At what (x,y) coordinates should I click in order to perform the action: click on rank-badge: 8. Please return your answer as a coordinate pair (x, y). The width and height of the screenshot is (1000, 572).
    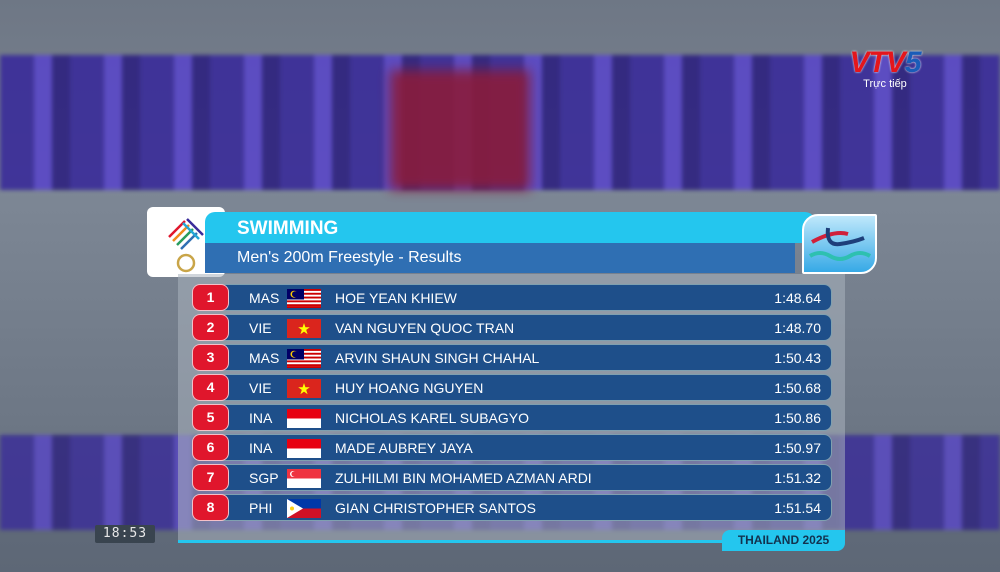
    Looking at the image, I should click on (210, 507).